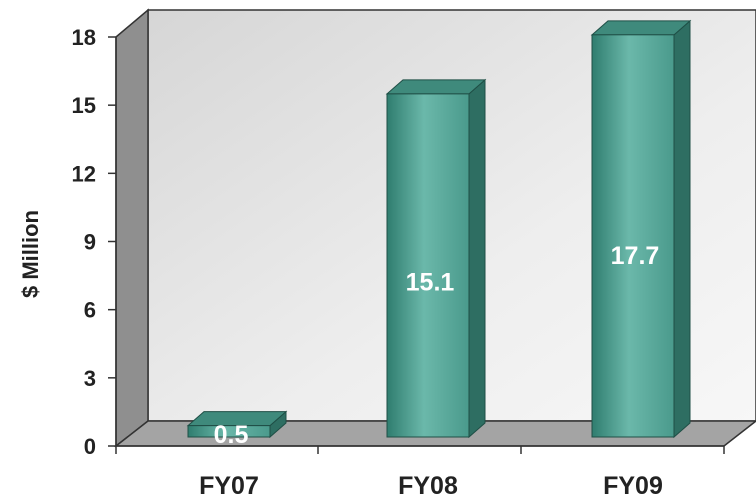 The width and height of the screenshot is (756, 504). Describe the element at coordinates (90, 378) in the screenshot. I see `y-tick-label: 3` at that location.